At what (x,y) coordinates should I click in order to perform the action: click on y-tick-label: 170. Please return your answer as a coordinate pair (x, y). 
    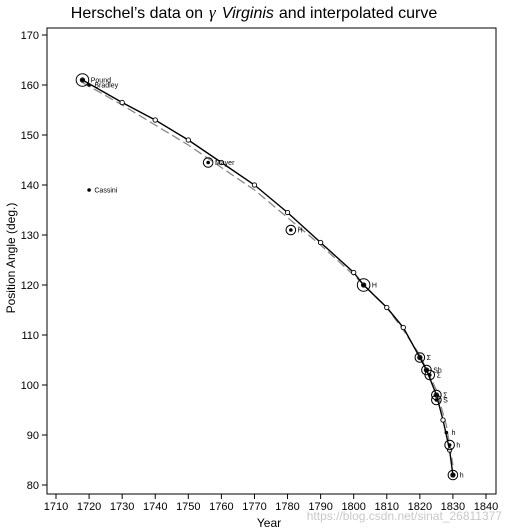
    Looking at the image, I should click on (30, 36).